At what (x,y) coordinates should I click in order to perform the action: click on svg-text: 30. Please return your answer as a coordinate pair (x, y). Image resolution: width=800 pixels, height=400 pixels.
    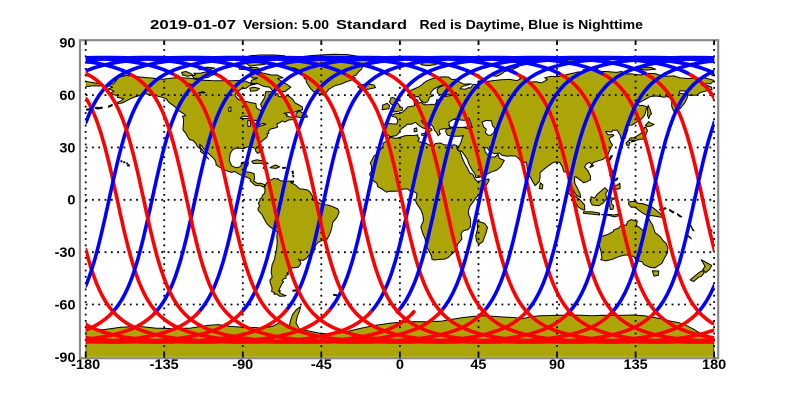
    Looking at the image, I should click on (67, 147).